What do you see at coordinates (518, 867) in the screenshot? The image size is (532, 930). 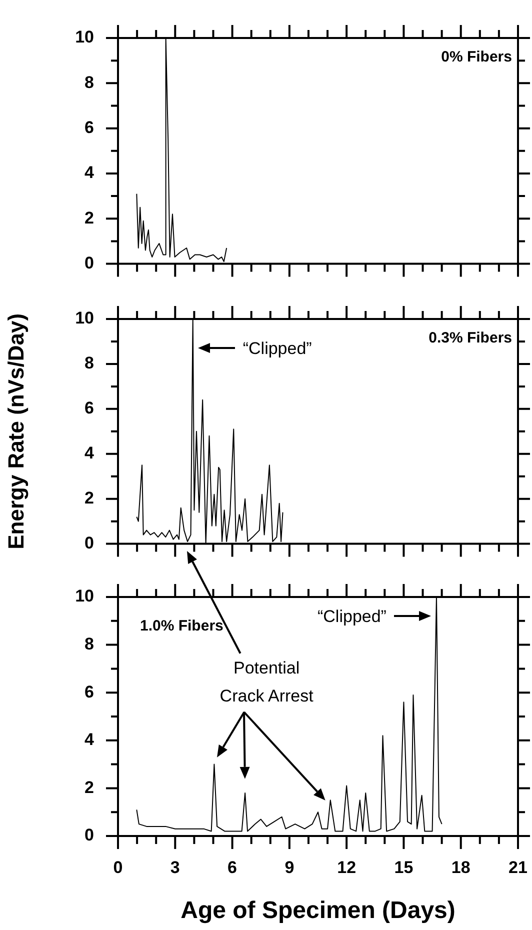 I see `x-tick-label: 21` at bounding box center [518, 867].